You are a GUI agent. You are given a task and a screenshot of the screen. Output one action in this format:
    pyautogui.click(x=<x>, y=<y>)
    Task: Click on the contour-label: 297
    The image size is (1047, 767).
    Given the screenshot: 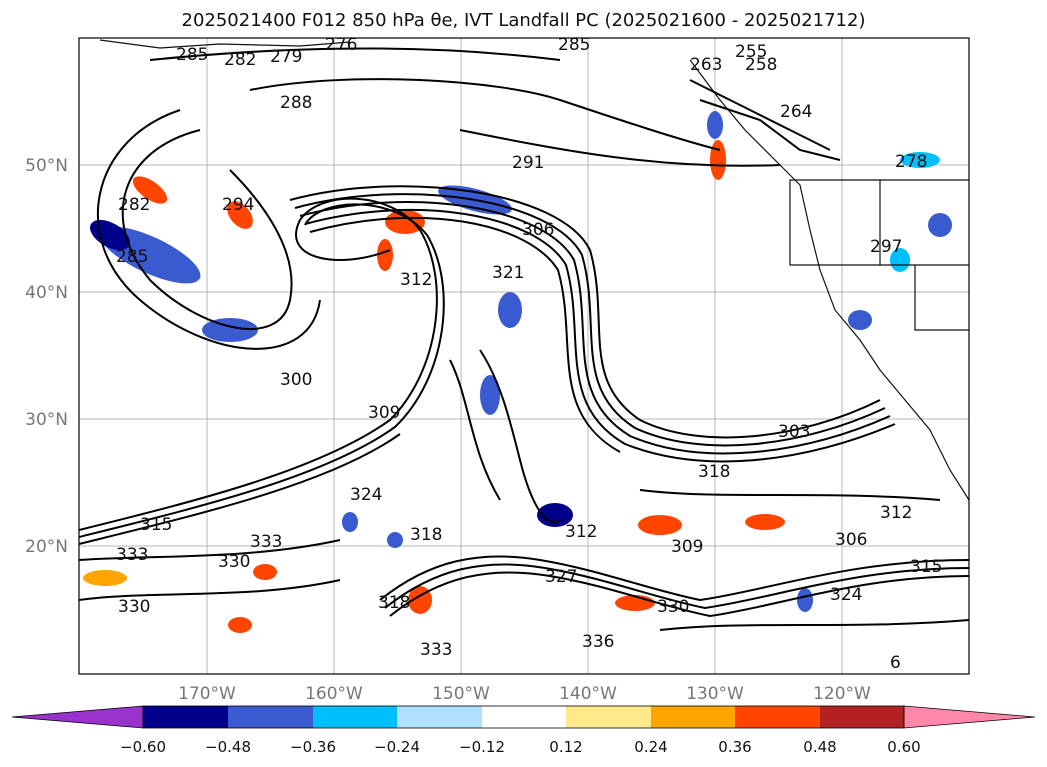 What is the action you would take?
    pyautogui.click(x=886, y=247)
    